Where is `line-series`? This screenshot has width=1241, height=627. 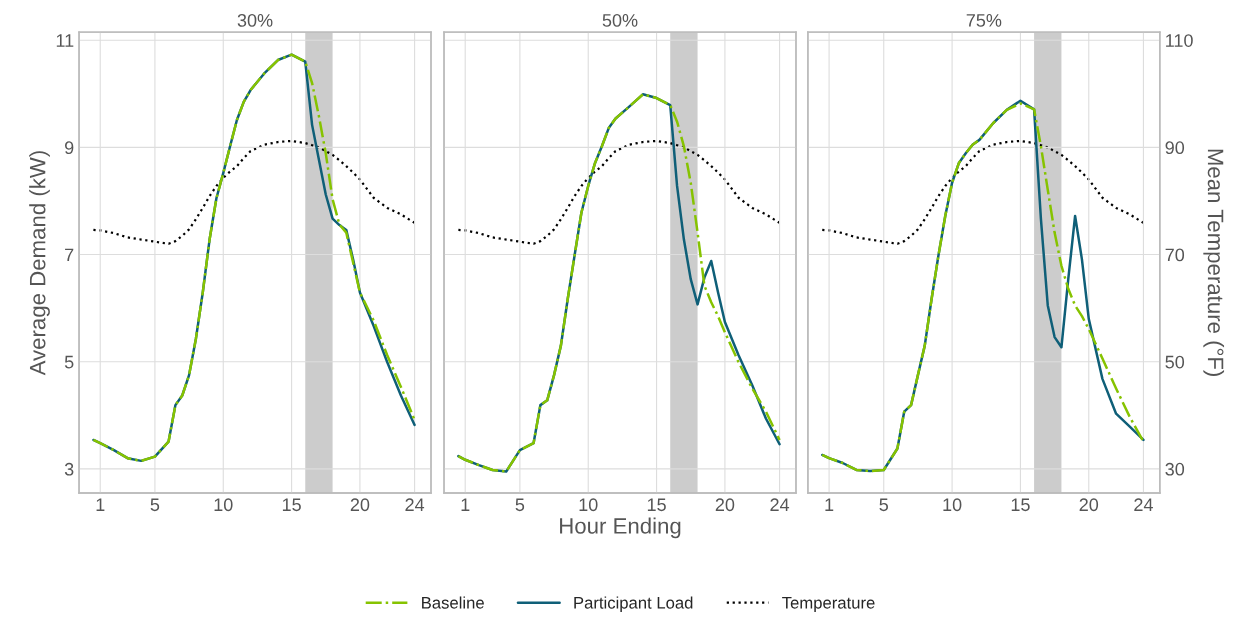 line-series is located at coordinates (983, 192).